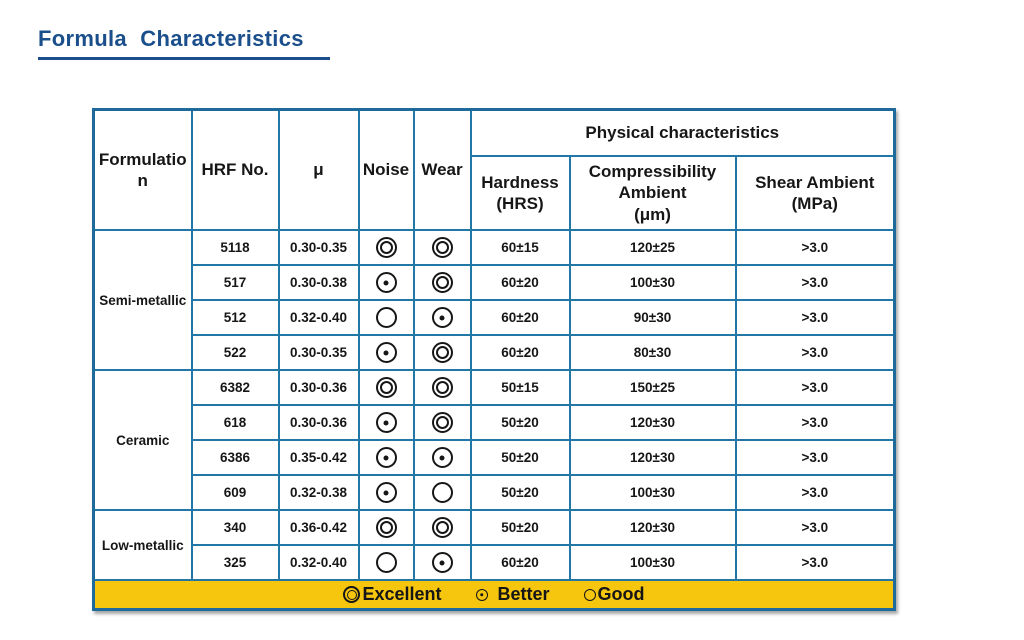  I want to click on formulation-group-label: Ceramic, so click(142, 440).